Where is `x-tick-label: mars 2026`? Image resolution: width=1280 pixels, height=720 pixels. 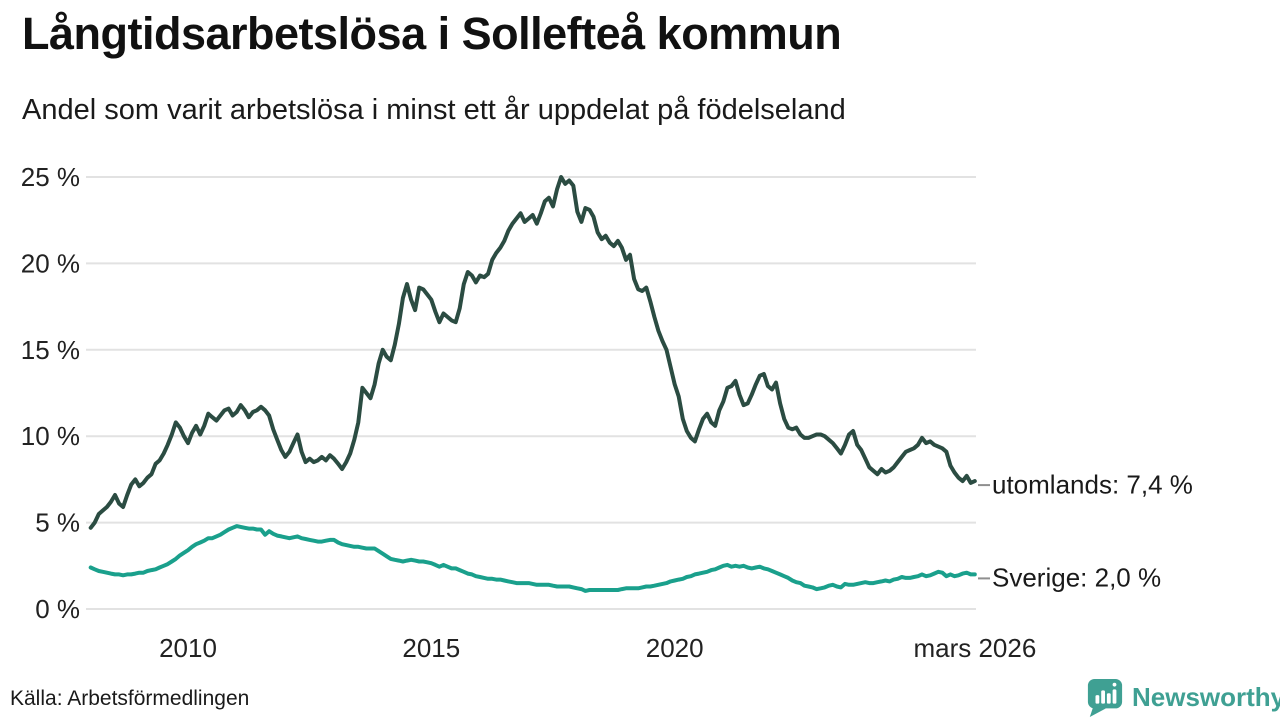 x-tick-label: mars 2026 is located at coordinates (974, 648).